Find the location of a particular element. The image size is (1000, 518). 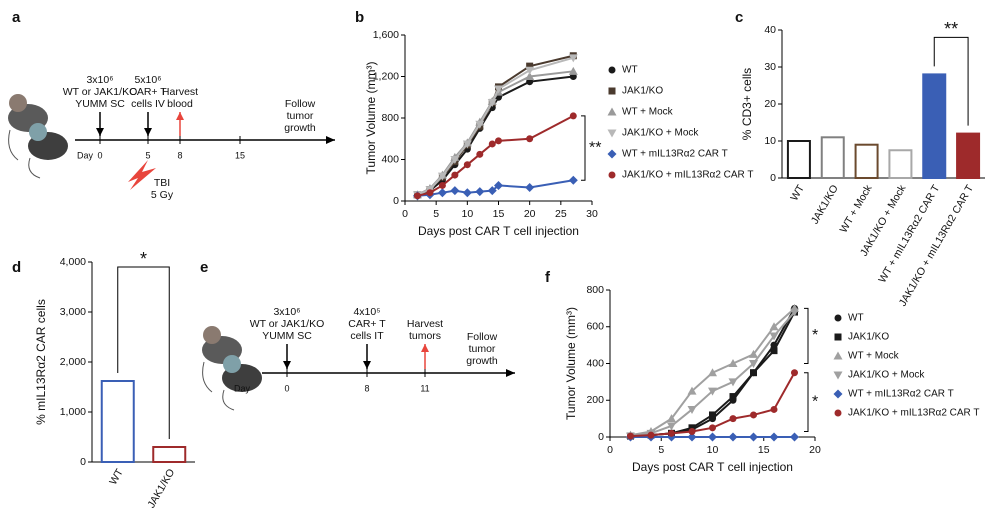

follow-text: tumor is located at coordinates (482, 349).